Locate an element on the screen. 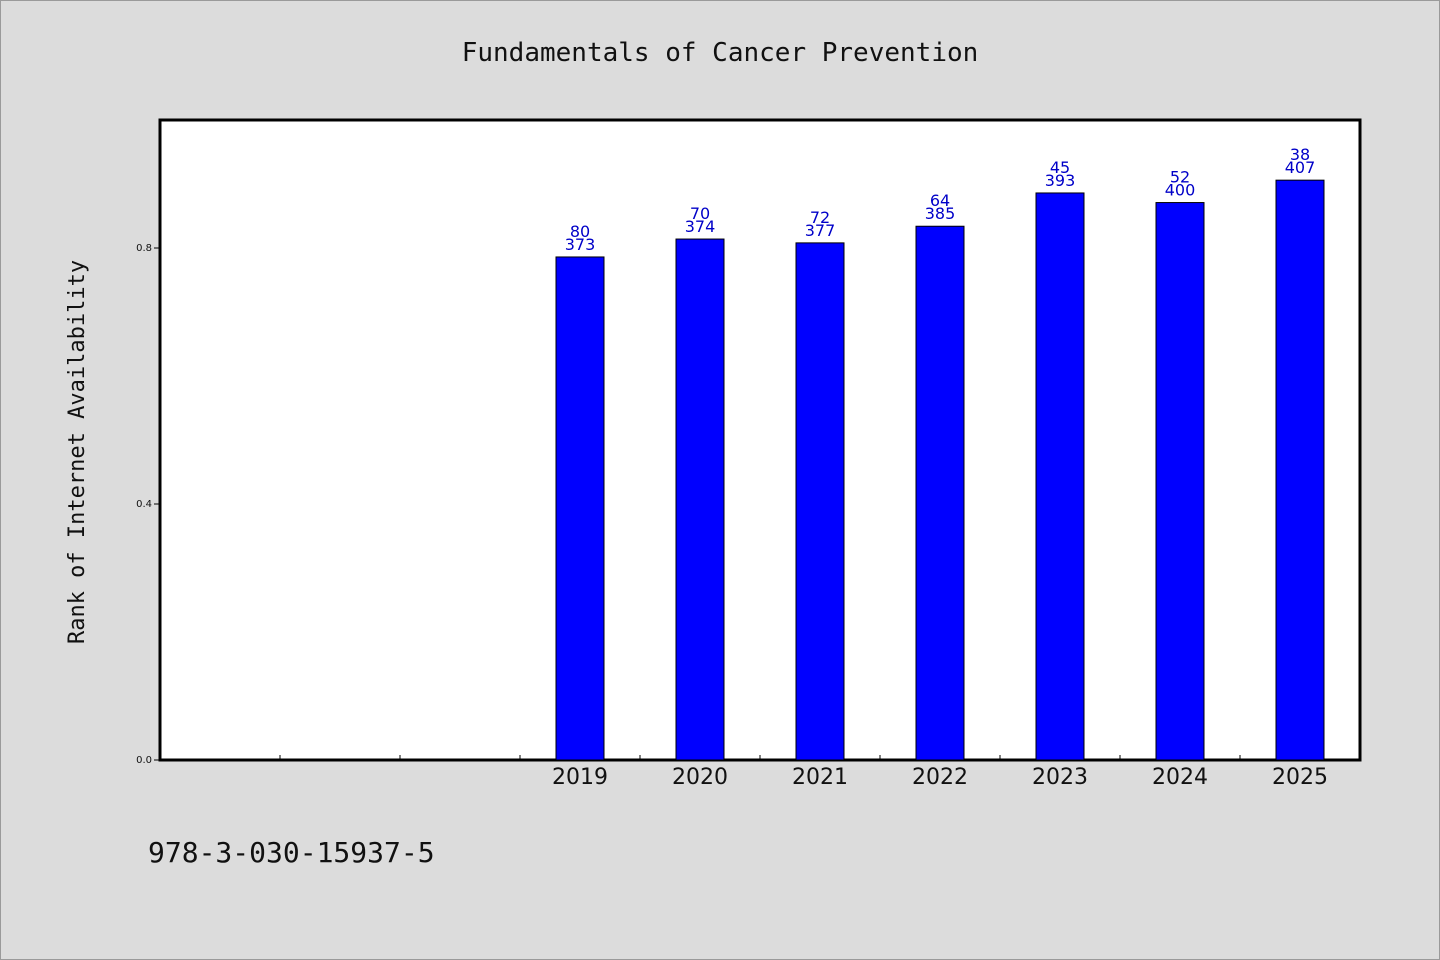  data-label-top: 70 is located at coordinates (700, 213).